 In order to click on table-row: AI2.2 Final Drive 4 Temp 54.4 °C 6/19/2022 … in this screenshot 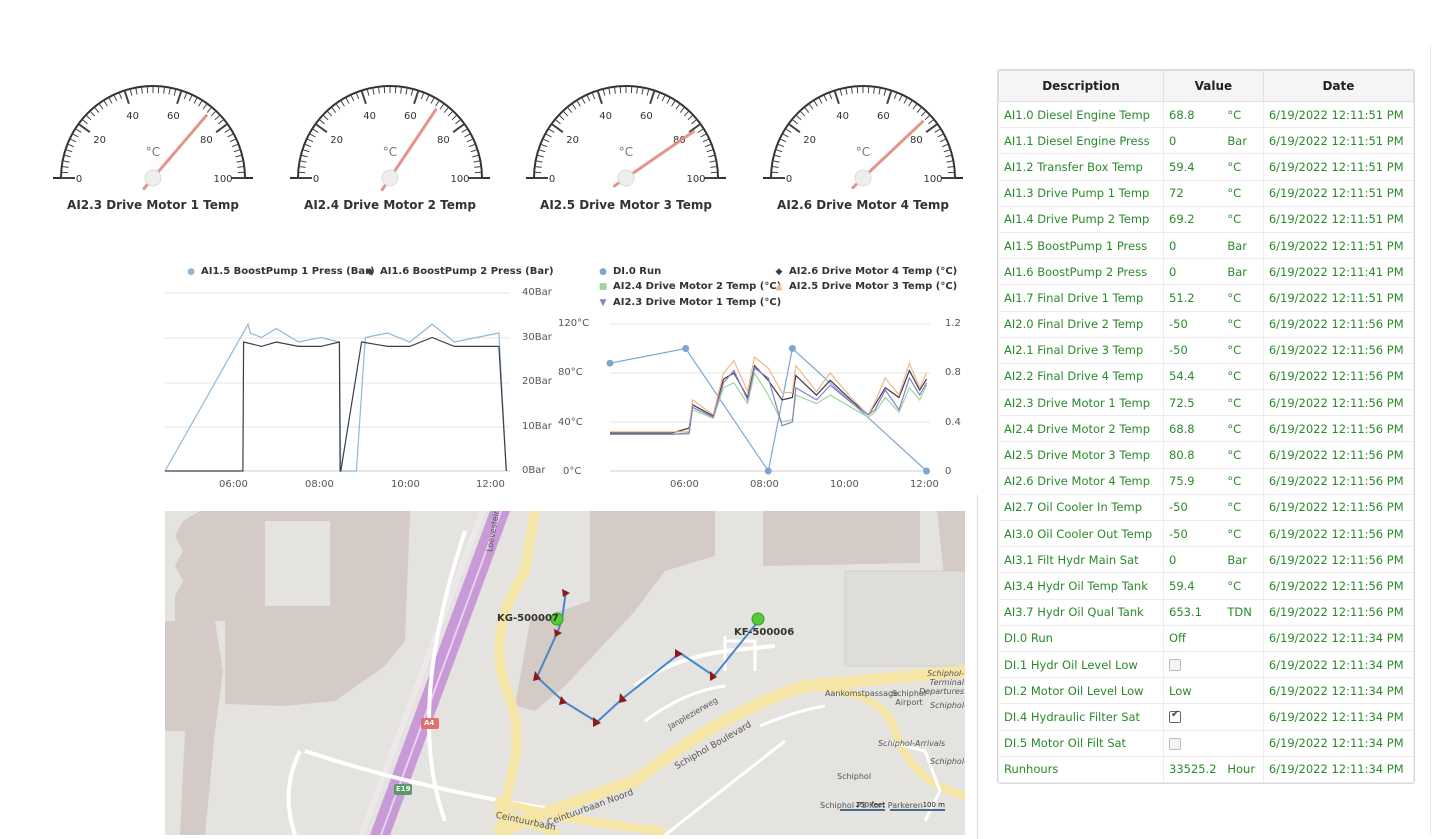, I will do `click(1206, 376)`.